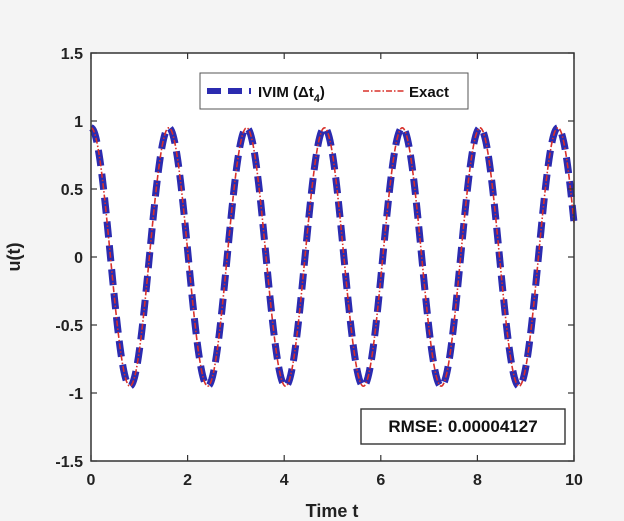 This screenshot has width=624, height=521. I want to click on y-tick-label: -1.5, so click(69, 462).